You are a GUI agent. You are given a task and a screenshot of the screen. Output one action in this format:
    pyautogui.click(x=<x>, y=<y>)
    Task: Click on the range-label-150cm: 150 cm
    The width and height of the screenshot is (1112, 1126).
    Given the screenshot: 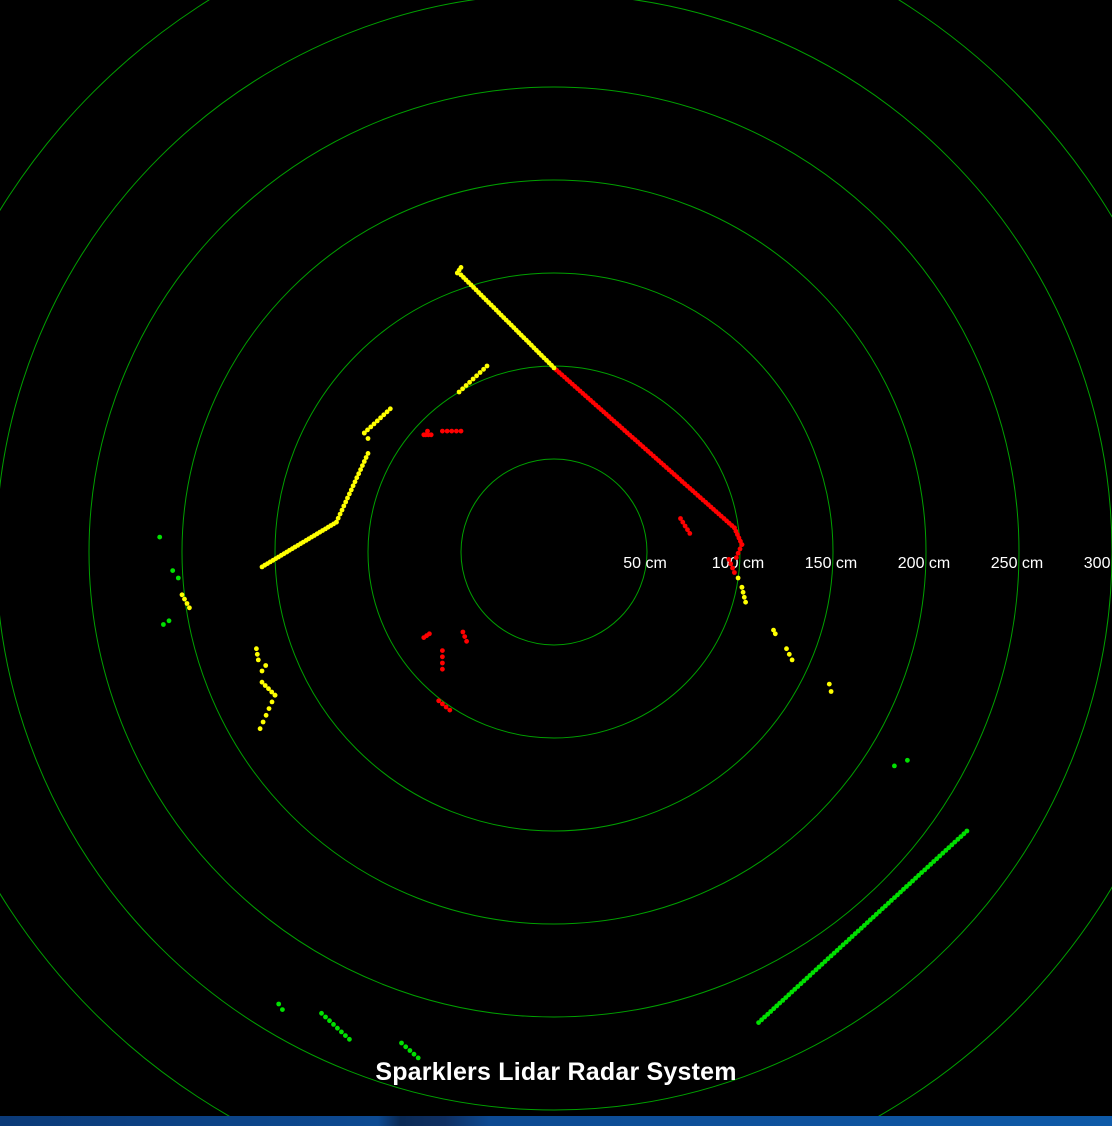 What is the action you would take?
    pyautogui.click(x=831, y=563)
    